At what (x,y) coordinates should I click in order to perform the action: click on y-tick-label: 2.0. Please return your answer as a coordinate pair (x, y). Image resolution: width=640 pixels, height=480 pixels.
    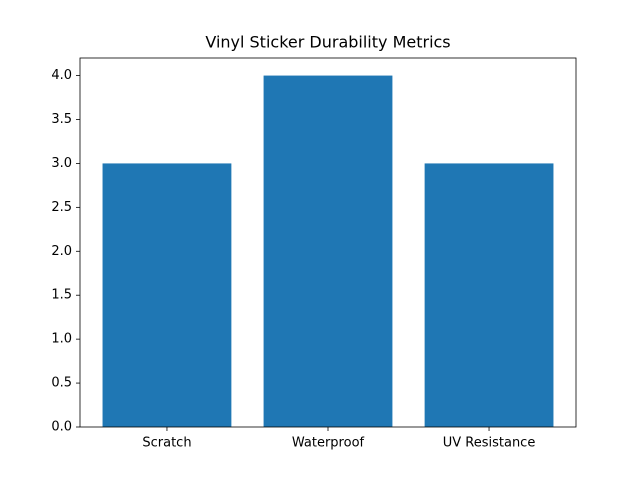
    Looking at the image, I should click on (61, 251).